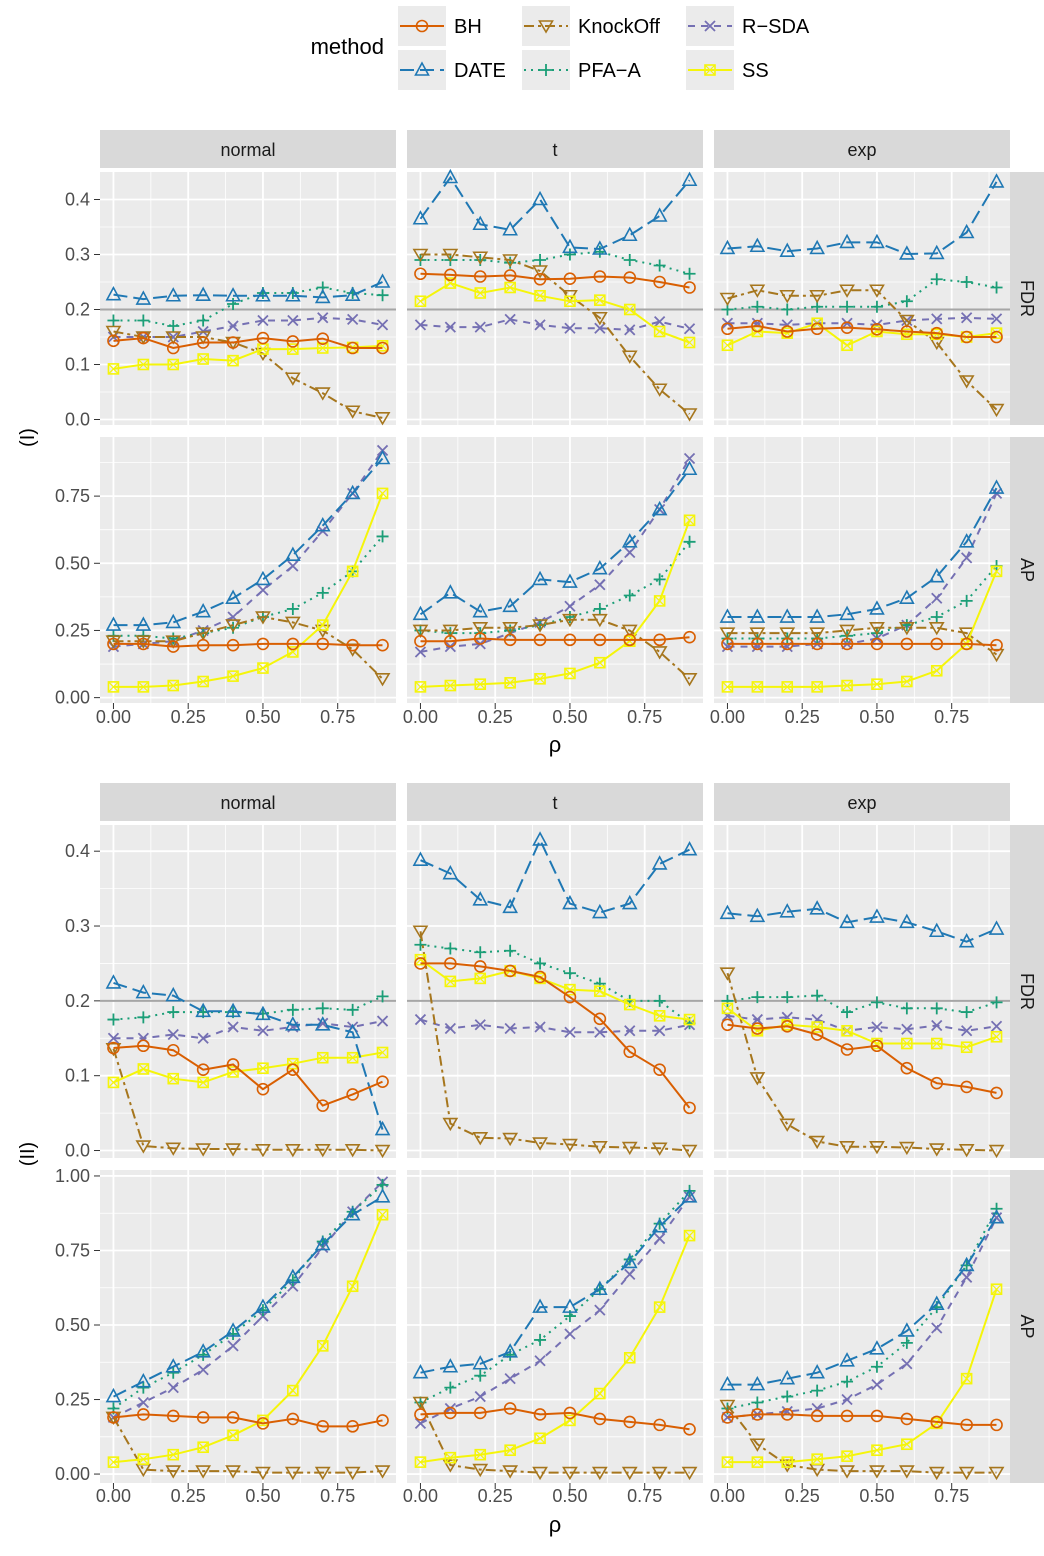  I want to click on panel-exp-fdr, so click(862, 992).